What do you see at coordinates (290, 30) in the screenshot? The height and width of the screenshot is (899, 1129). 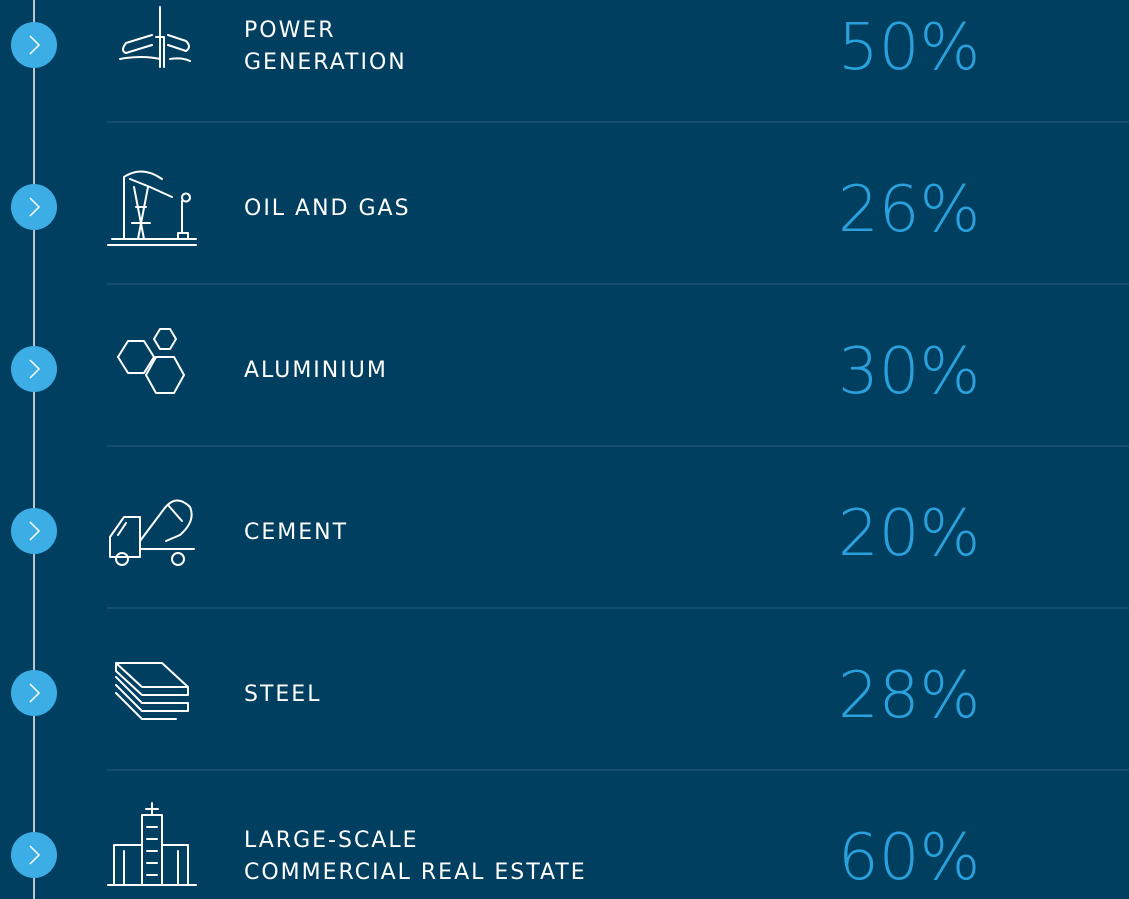 I see `sector-label: POWER` at bounding box center [290, 30].